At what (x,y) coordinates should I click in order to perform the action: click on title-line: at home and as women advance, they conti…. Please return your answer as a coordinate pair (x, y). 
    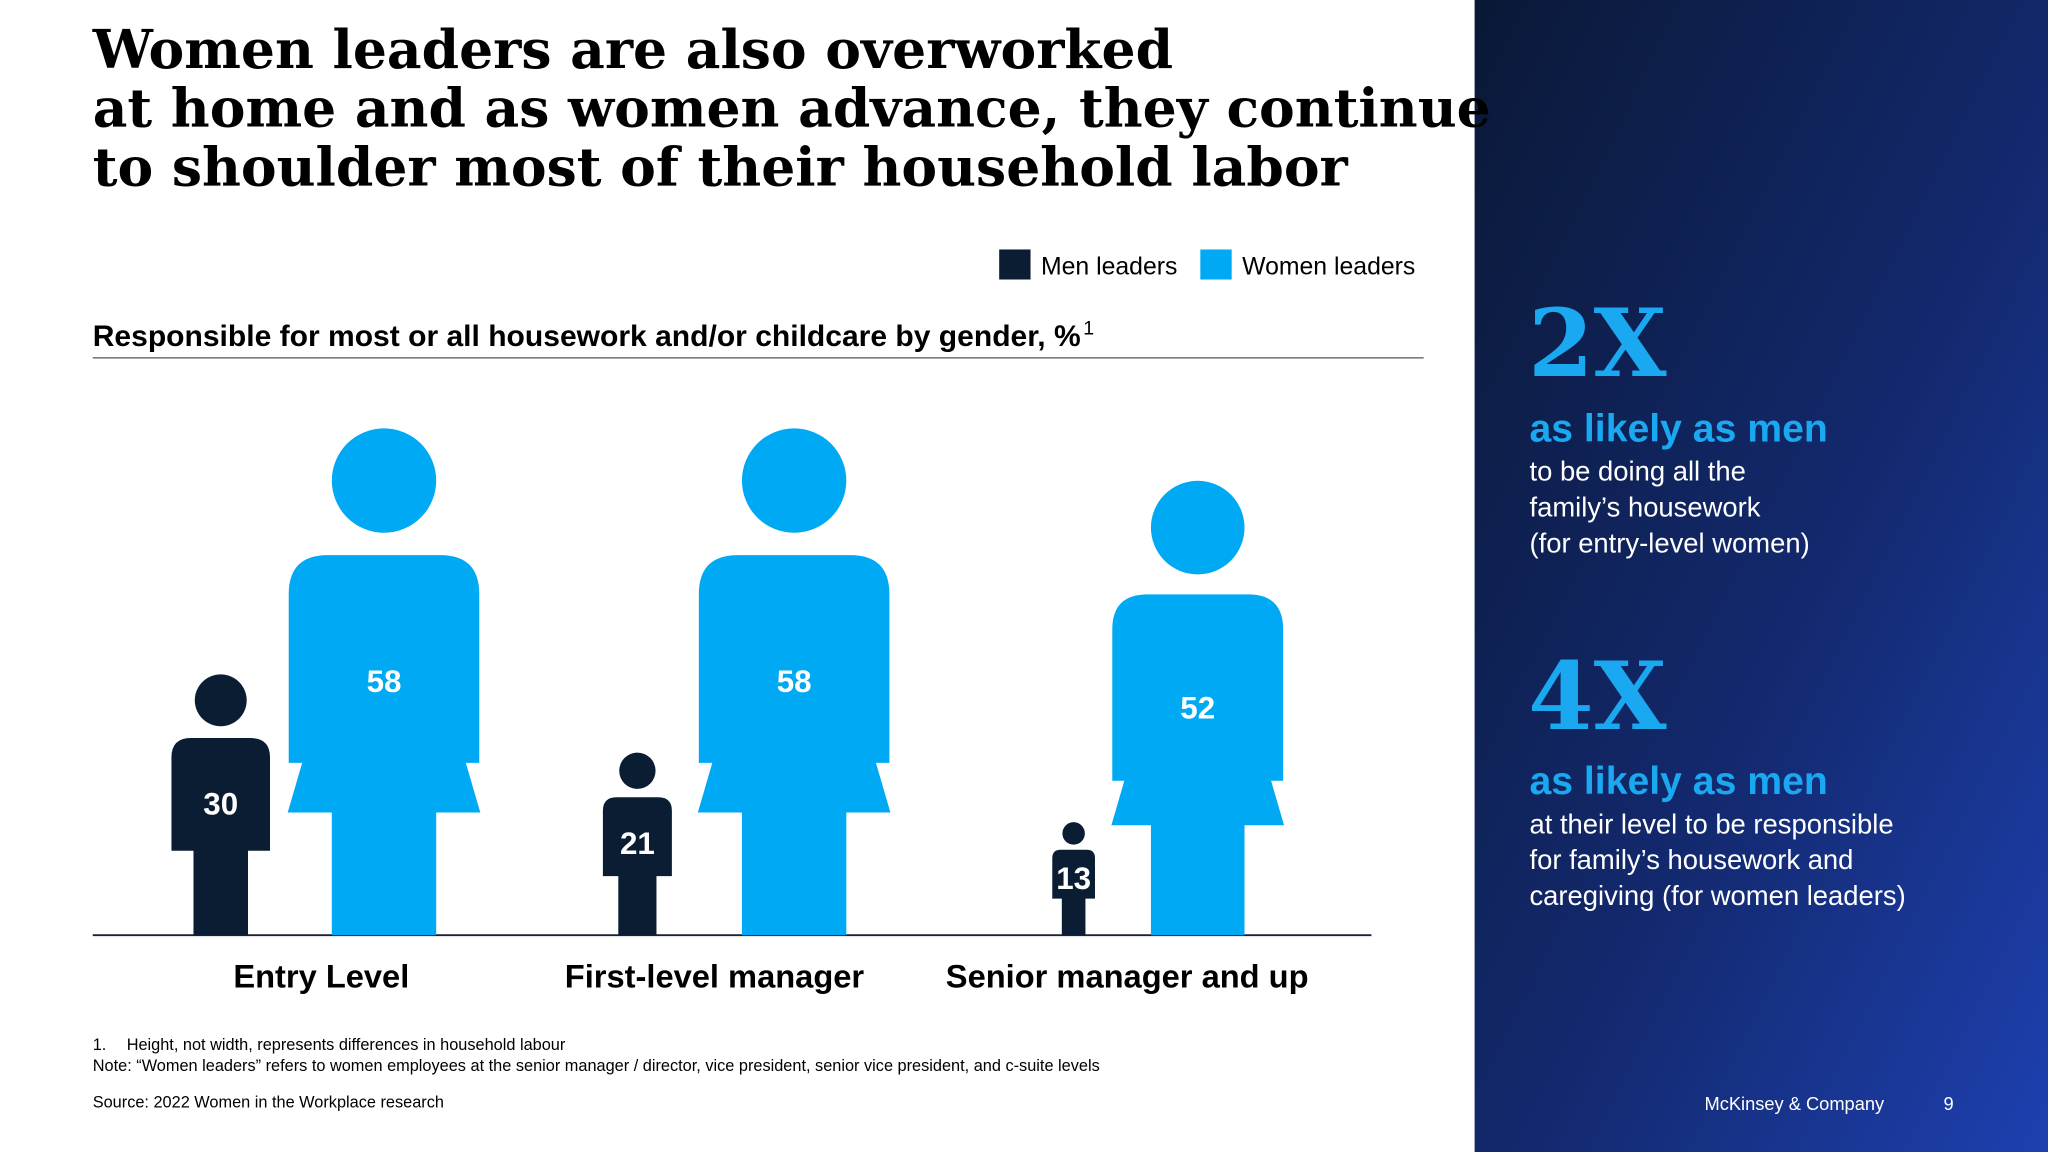
    Looking at the image, I should click on (792, 108).